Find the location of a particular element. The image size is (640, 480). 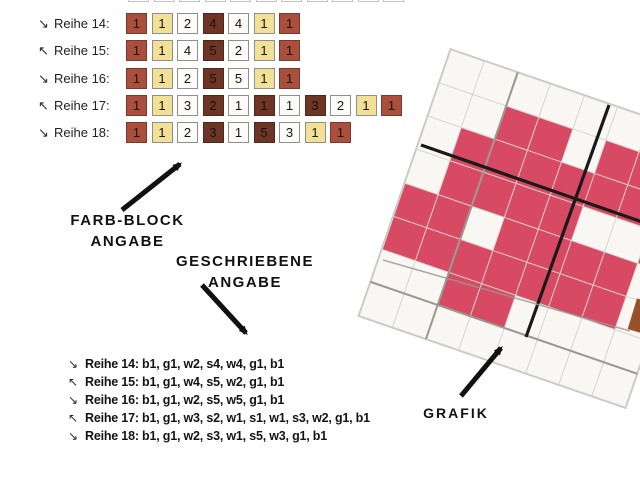

color-block-brown: 2 is located at coordinates (213, 105).